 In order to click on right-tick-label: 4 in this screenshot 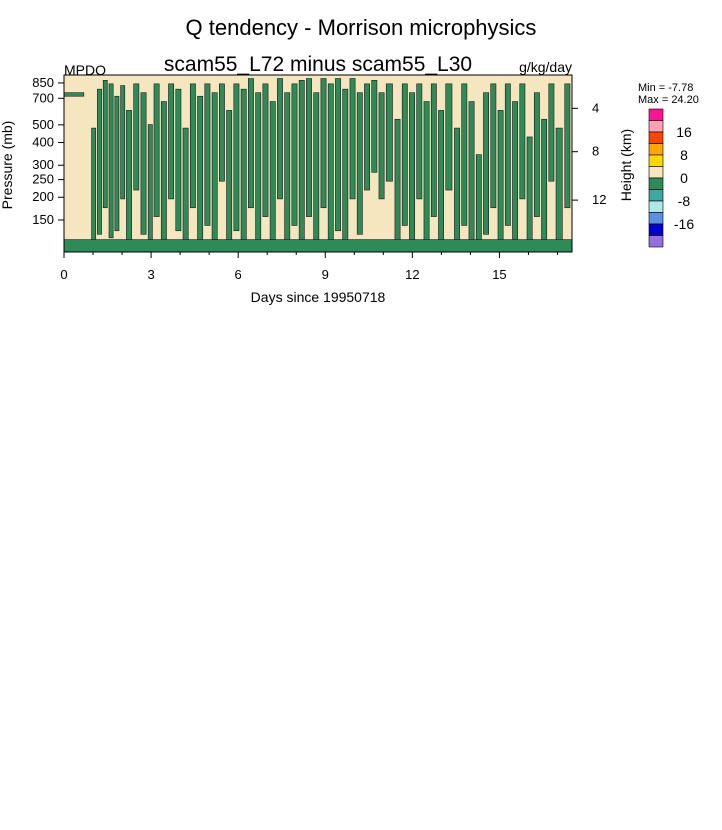, I will do `click(595, 107)`.